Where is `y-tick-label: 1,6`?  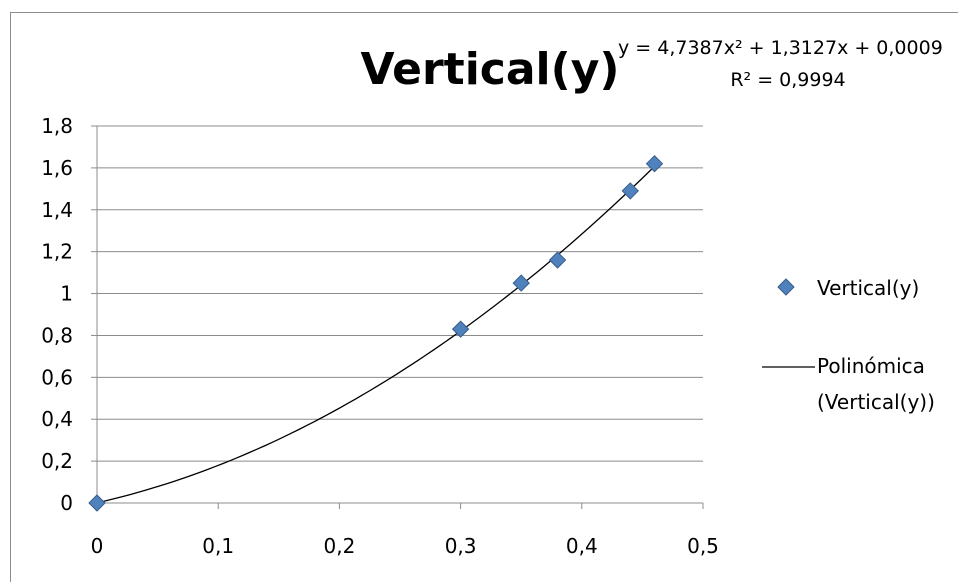 y-tick-label: 1,6 is located at coordinates (57, 168).